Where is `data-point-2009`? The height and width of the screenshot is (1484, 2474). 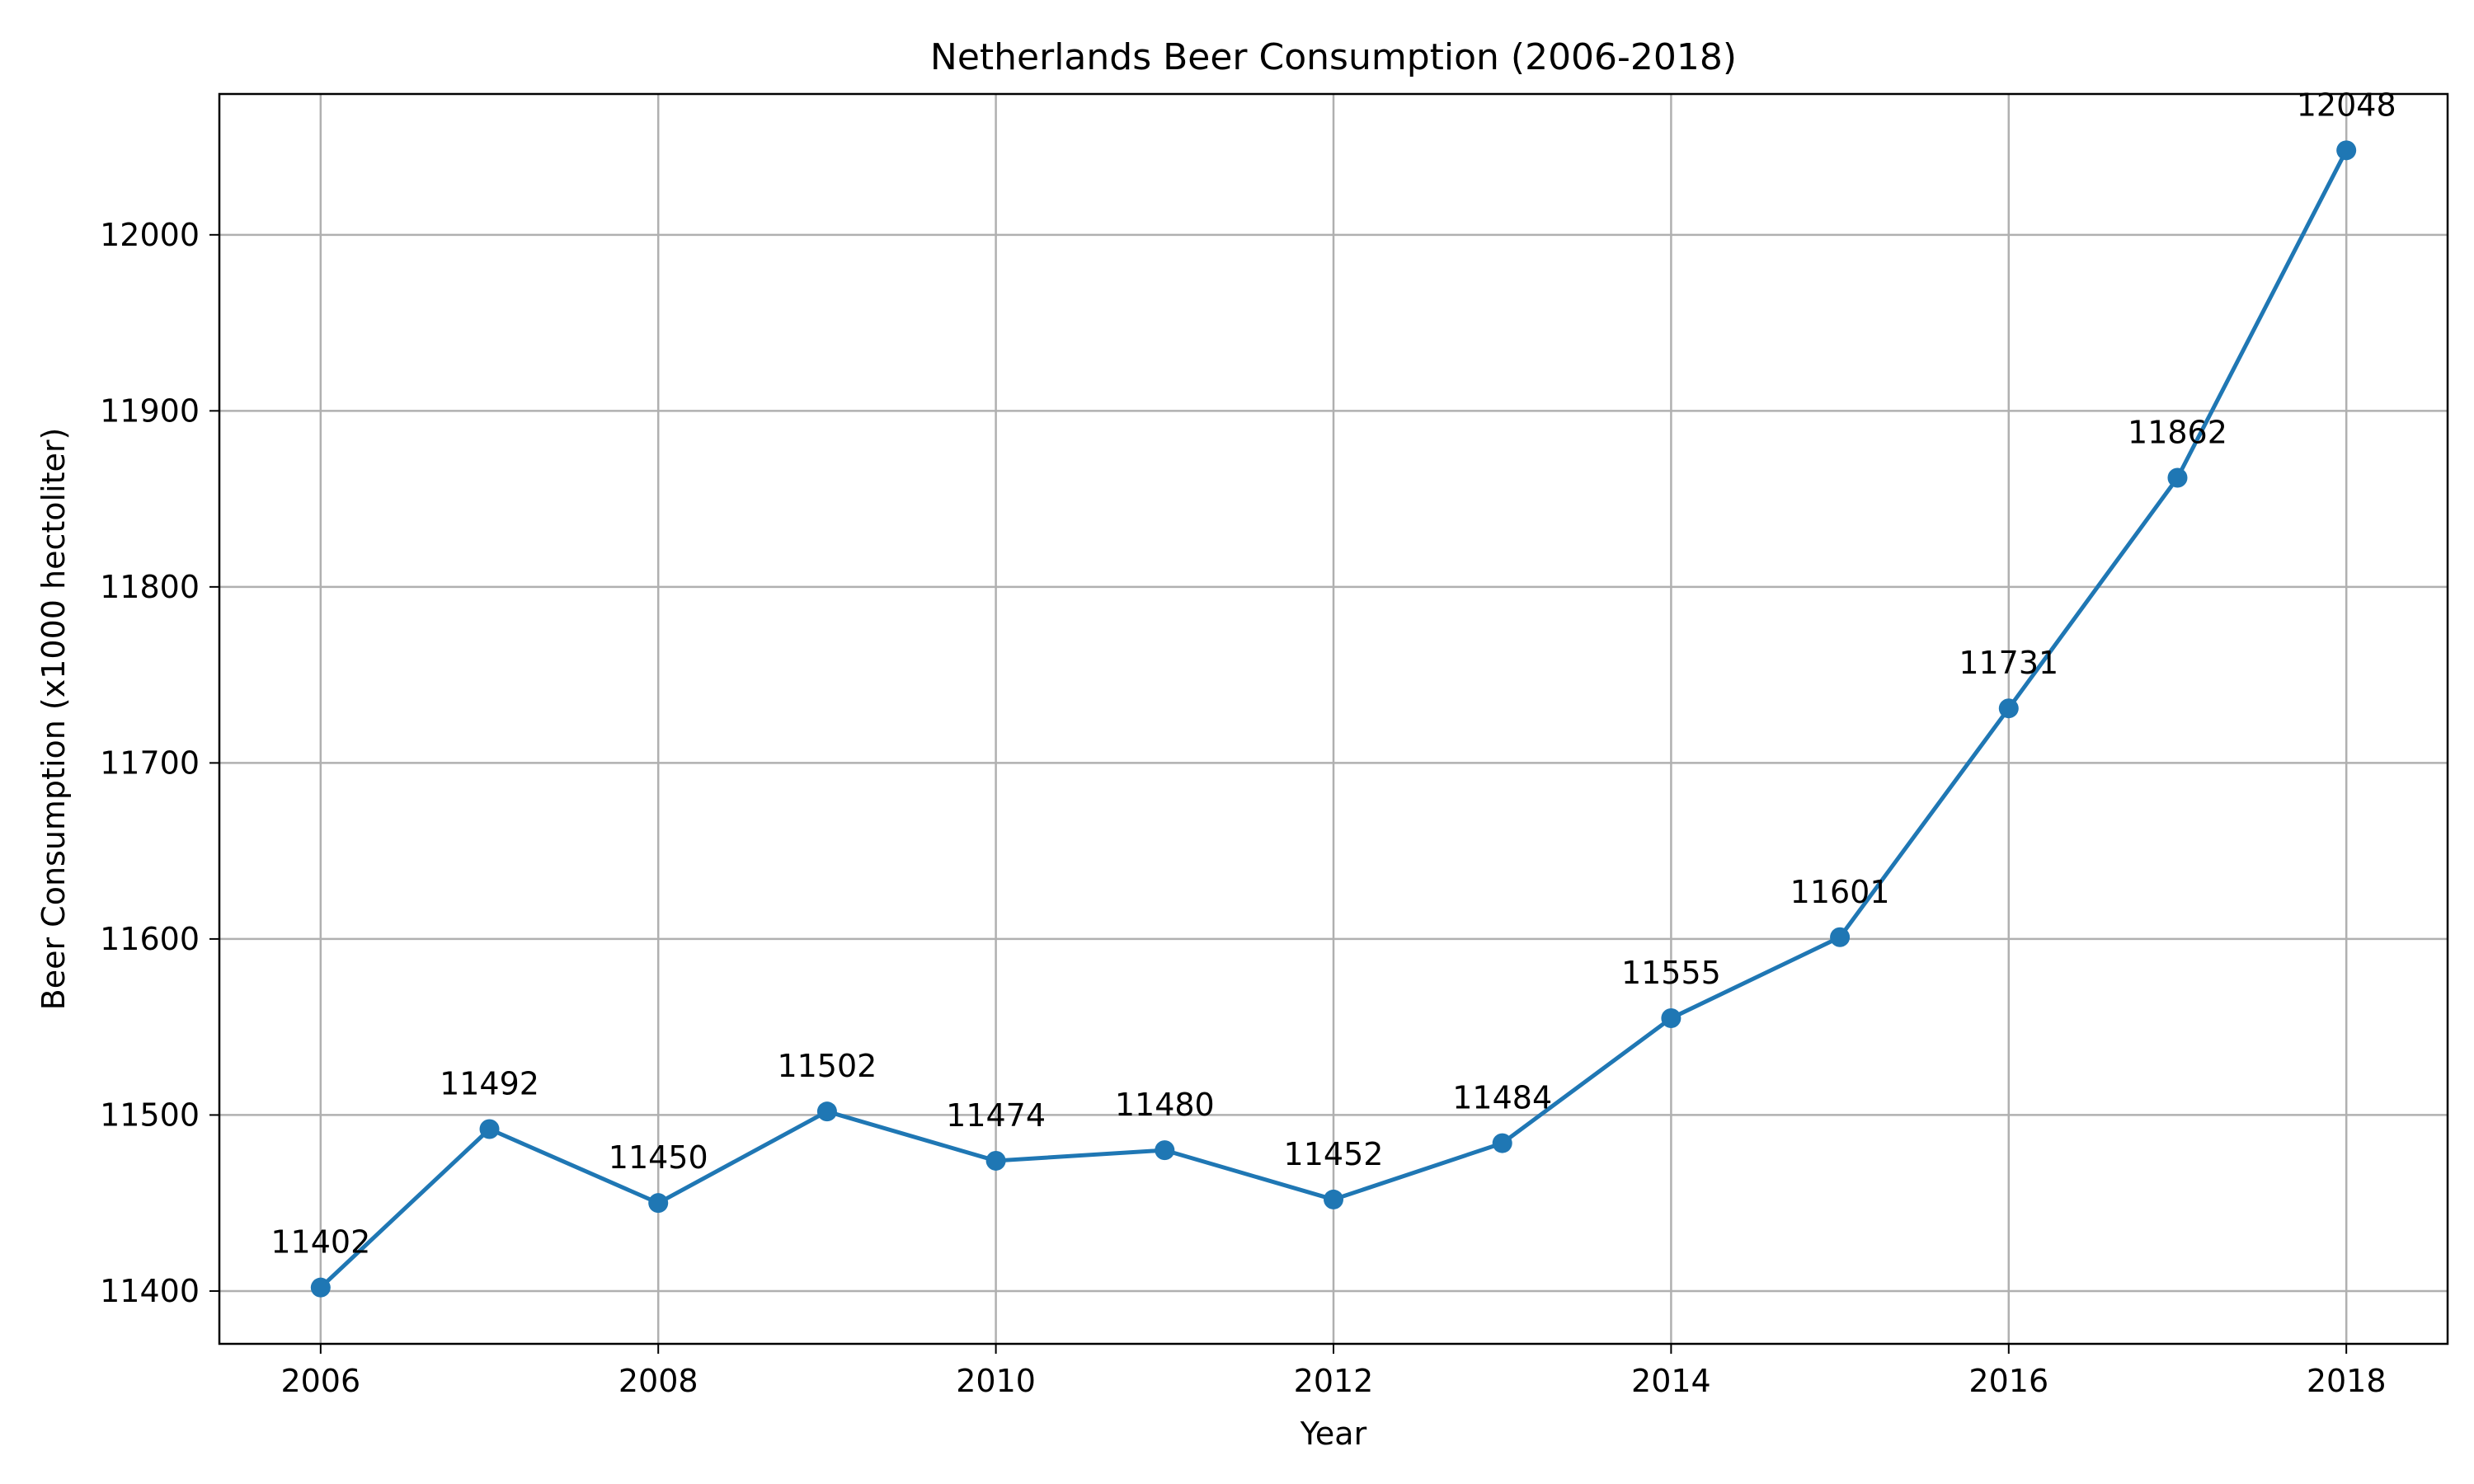 data-point-2009 is located at coordinates (826, 1111).